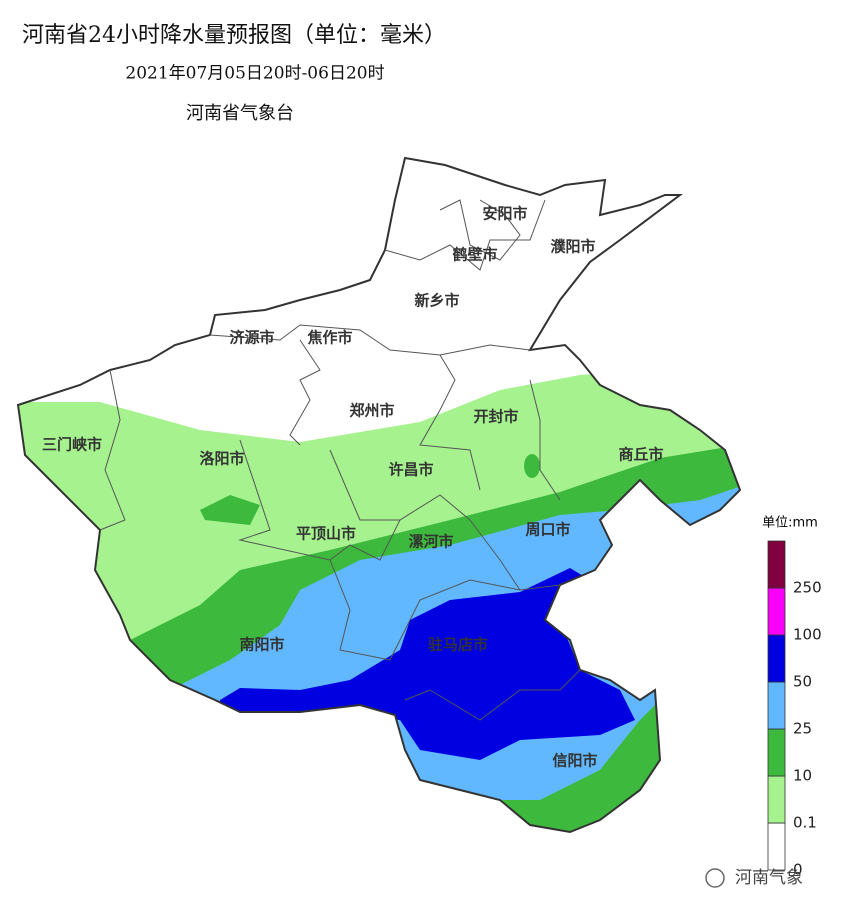 This screenshot has height=915, width=848. Describe the element at coordinates (254, 74) in the screenshot. I see `map-period: 2021年07月05日20时-06日20时` at that location.